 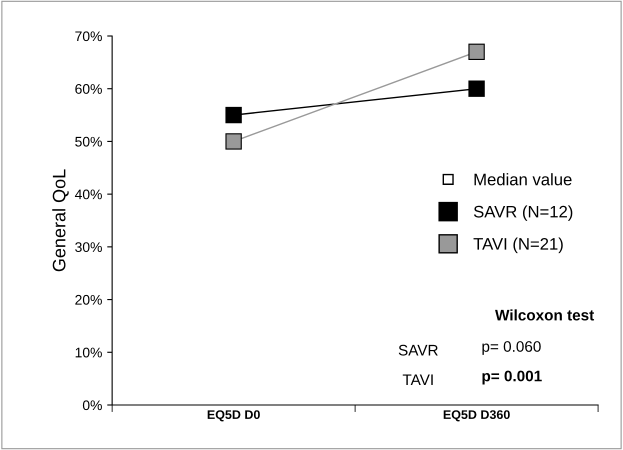 What do you see at coordinates (88, 36) in the screenshot?
I see `y-tick-label: 70%` at bounding box center [88, 36].